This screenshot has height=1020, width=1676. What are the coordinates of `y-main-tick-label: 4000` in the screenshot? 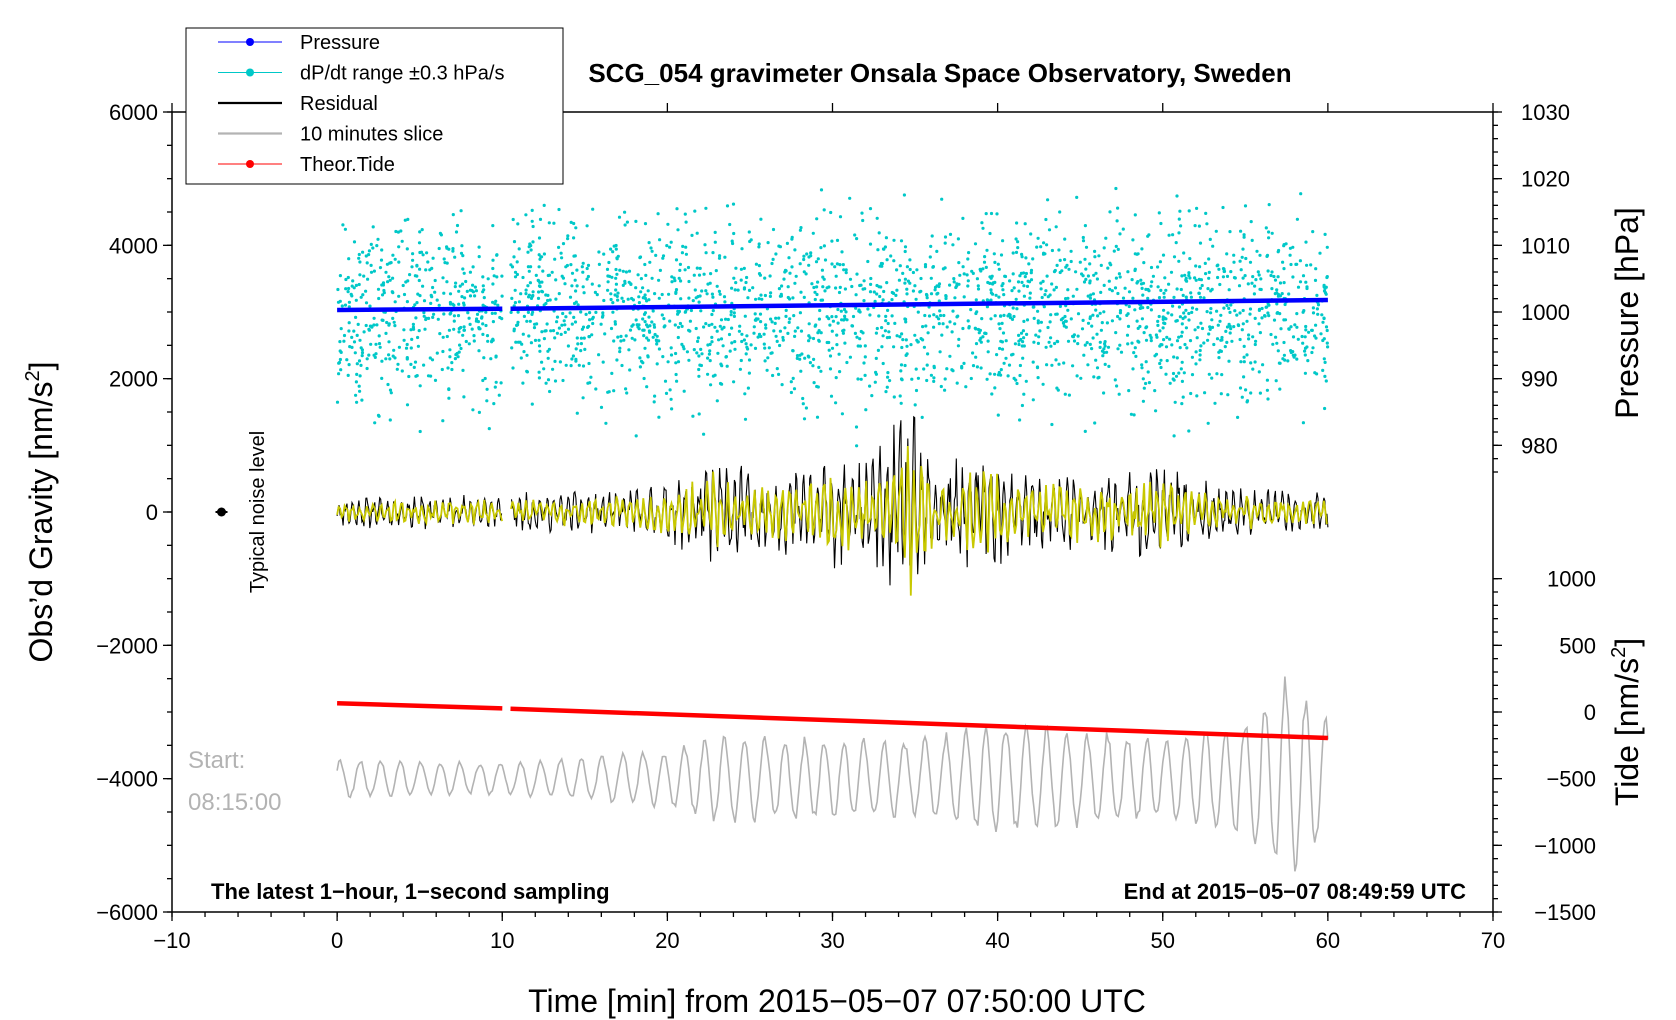 It's located at (133, 245).